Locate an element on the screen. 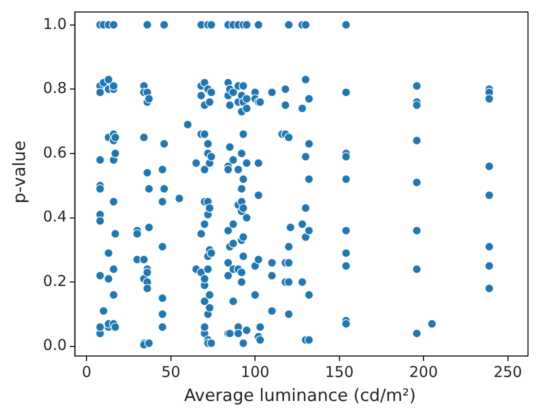 This screenshot has width=544, height=415. y-tick-label: 1.0 is located at coordinates (54, 23).